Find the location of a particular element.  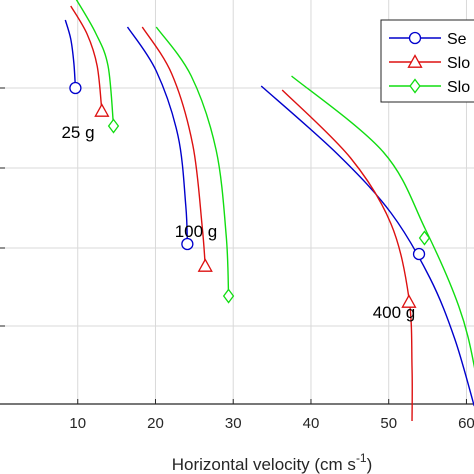

legend-label-1: Se is located at coordinates (457, 39).